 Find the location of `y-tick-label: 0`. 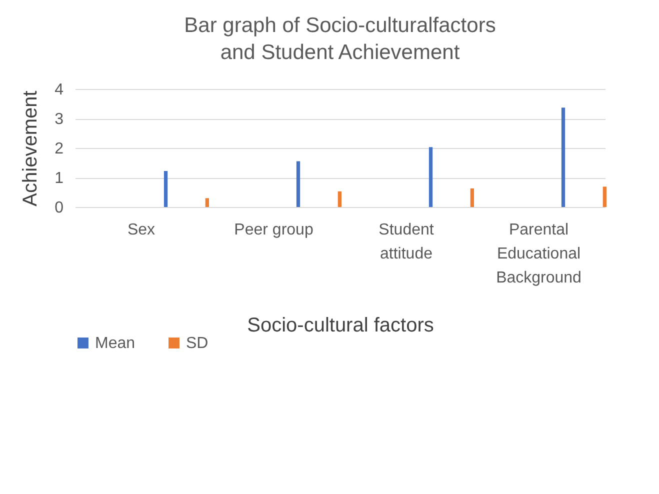

y-tick-label: 0 is located at coordinates (59, 208).